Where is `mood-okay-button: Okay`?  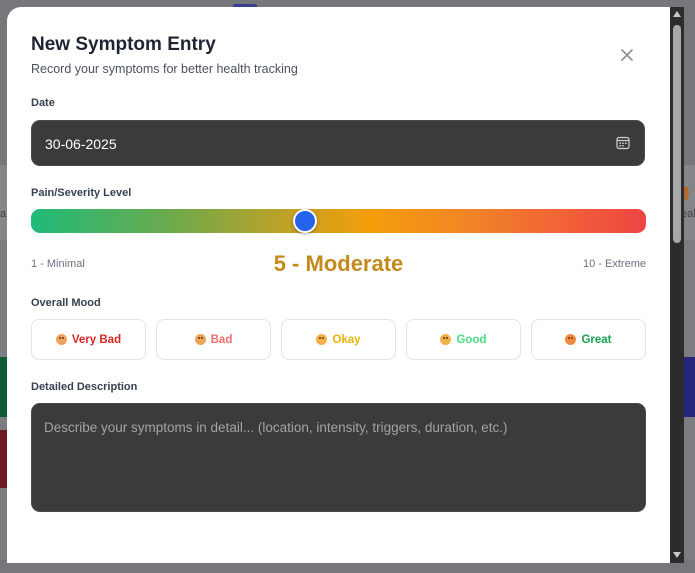 mood-okay-button: Okay is located at coordinates (338, 339).